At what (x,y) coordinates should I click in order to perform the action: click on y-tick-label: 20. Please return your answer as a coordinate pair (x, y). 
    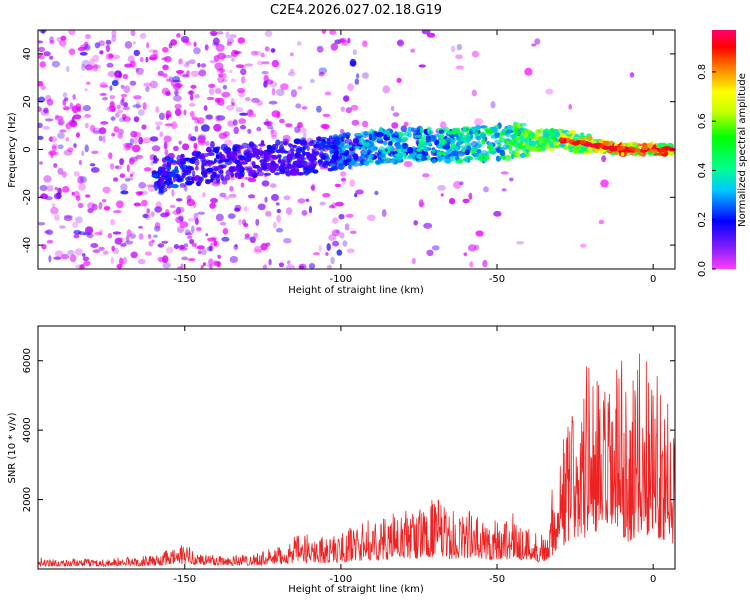
    Looking at the image, I should click on (27, 101).